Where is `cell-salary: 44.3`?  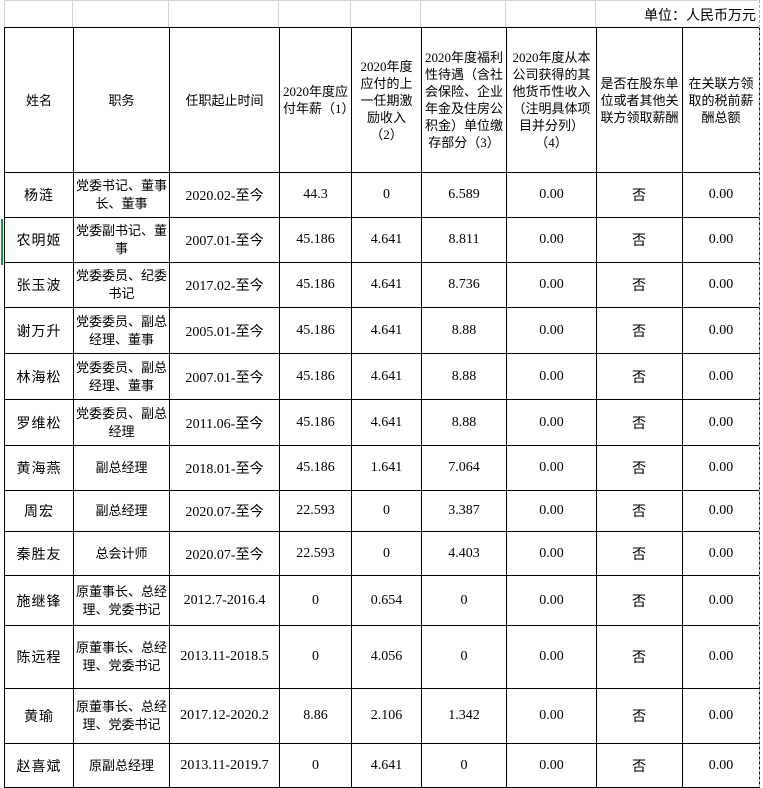
cell-salary: 44.3 is located at coordinates (316, 195).